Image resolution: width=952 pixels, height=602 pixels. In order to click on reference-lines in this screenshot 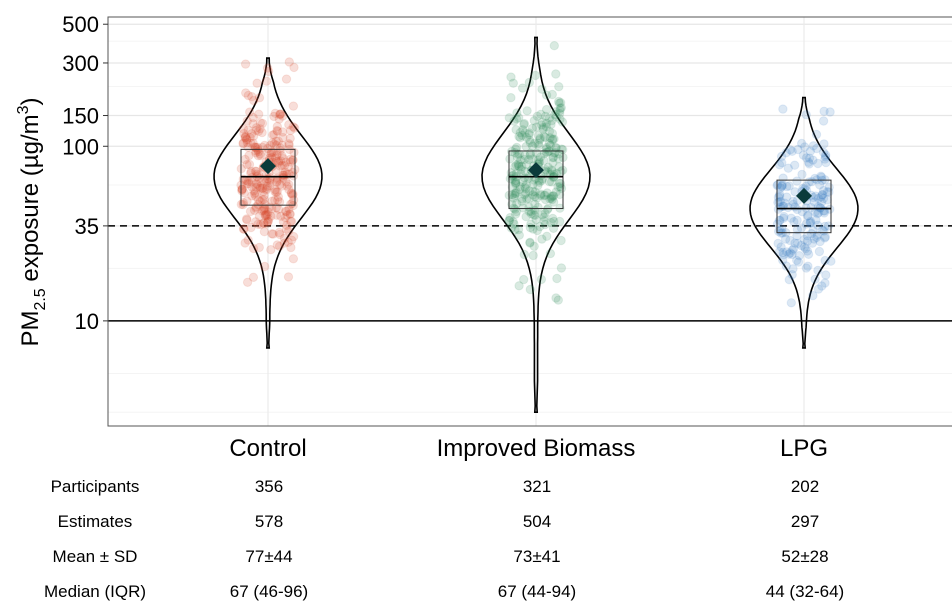, I will do `click(530, 273)`.